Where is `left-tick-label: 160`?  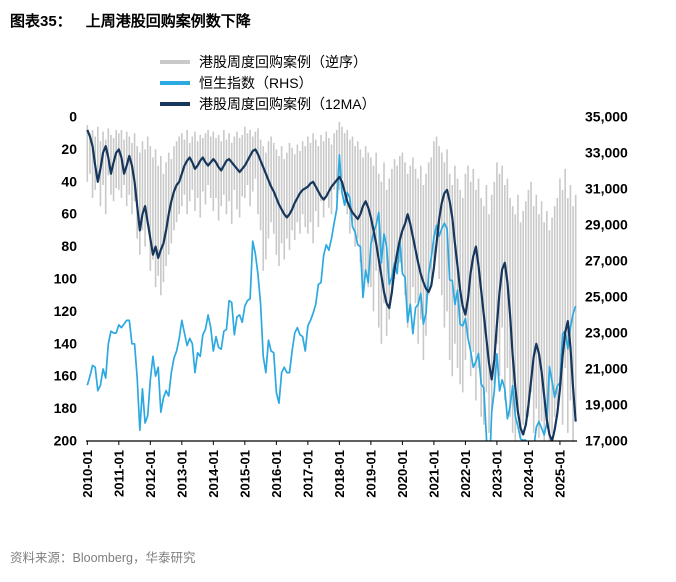 left-tick-label: 160 is located at coordinates (66, 376).